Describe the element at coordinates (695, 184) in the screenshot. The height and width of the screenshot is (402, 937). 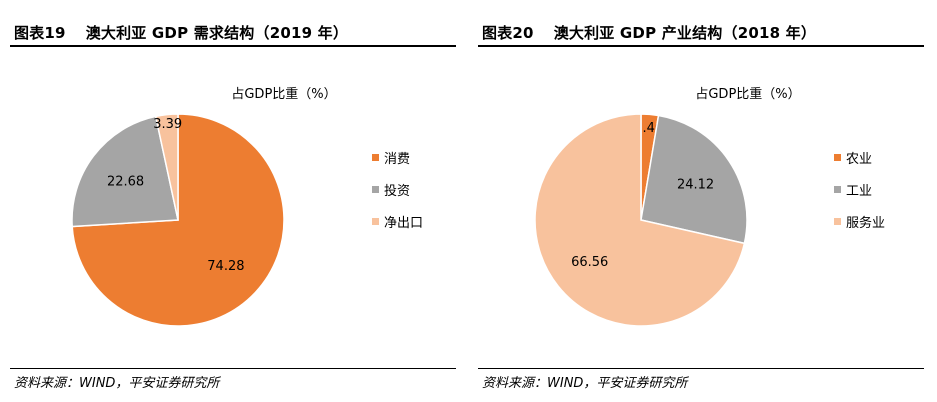
I see `data-label: 24.12` at that location.